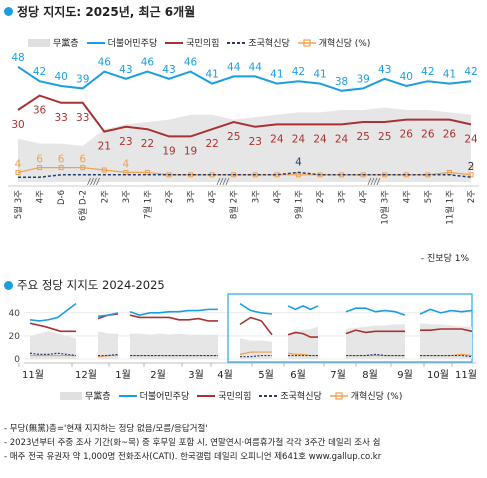  Describe the element at coordinates (266, 375) in the screenshot. I see `x-tick-label: 5월` at that location.